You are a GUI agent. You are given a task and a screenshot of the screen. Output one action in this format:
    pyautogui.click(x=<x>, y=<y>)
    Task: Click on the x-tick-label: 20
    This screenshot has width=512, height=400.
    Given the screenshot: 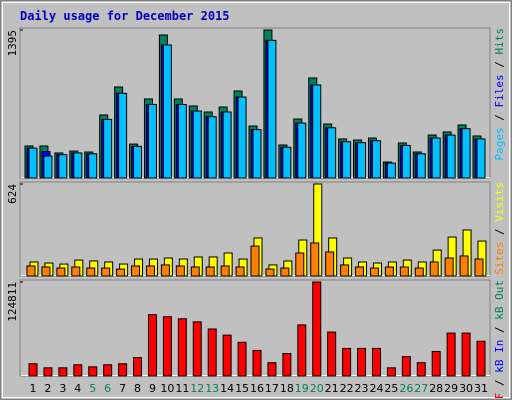 What is the action you would take?
    pyautogui.click(x=317, y=388)
    